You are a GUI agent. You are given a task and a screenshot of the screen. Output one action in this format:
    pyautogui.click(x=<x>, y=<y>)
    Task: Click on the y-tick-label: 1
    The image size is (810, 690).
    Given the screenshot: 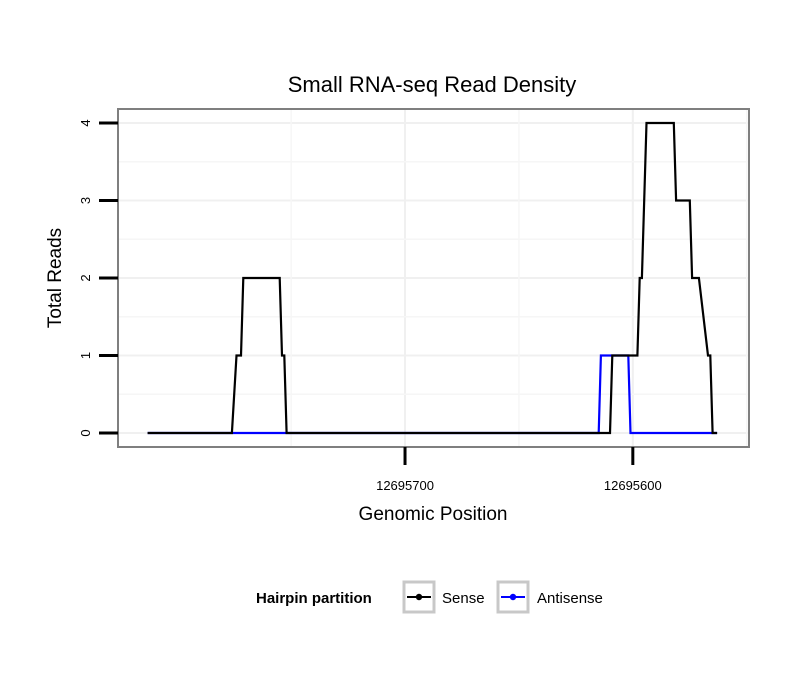 What is the action you would take?
    pyautogui.click(x=85, y=355)
    